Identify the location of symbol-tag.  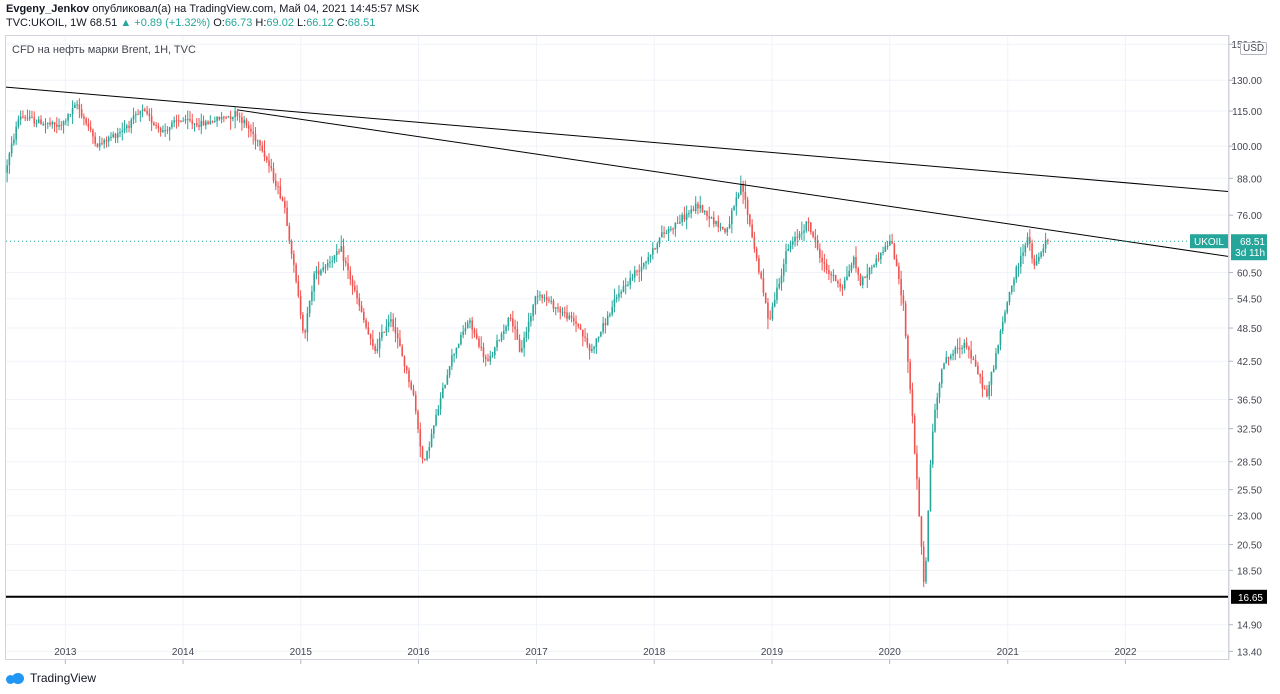
(1209, 241).